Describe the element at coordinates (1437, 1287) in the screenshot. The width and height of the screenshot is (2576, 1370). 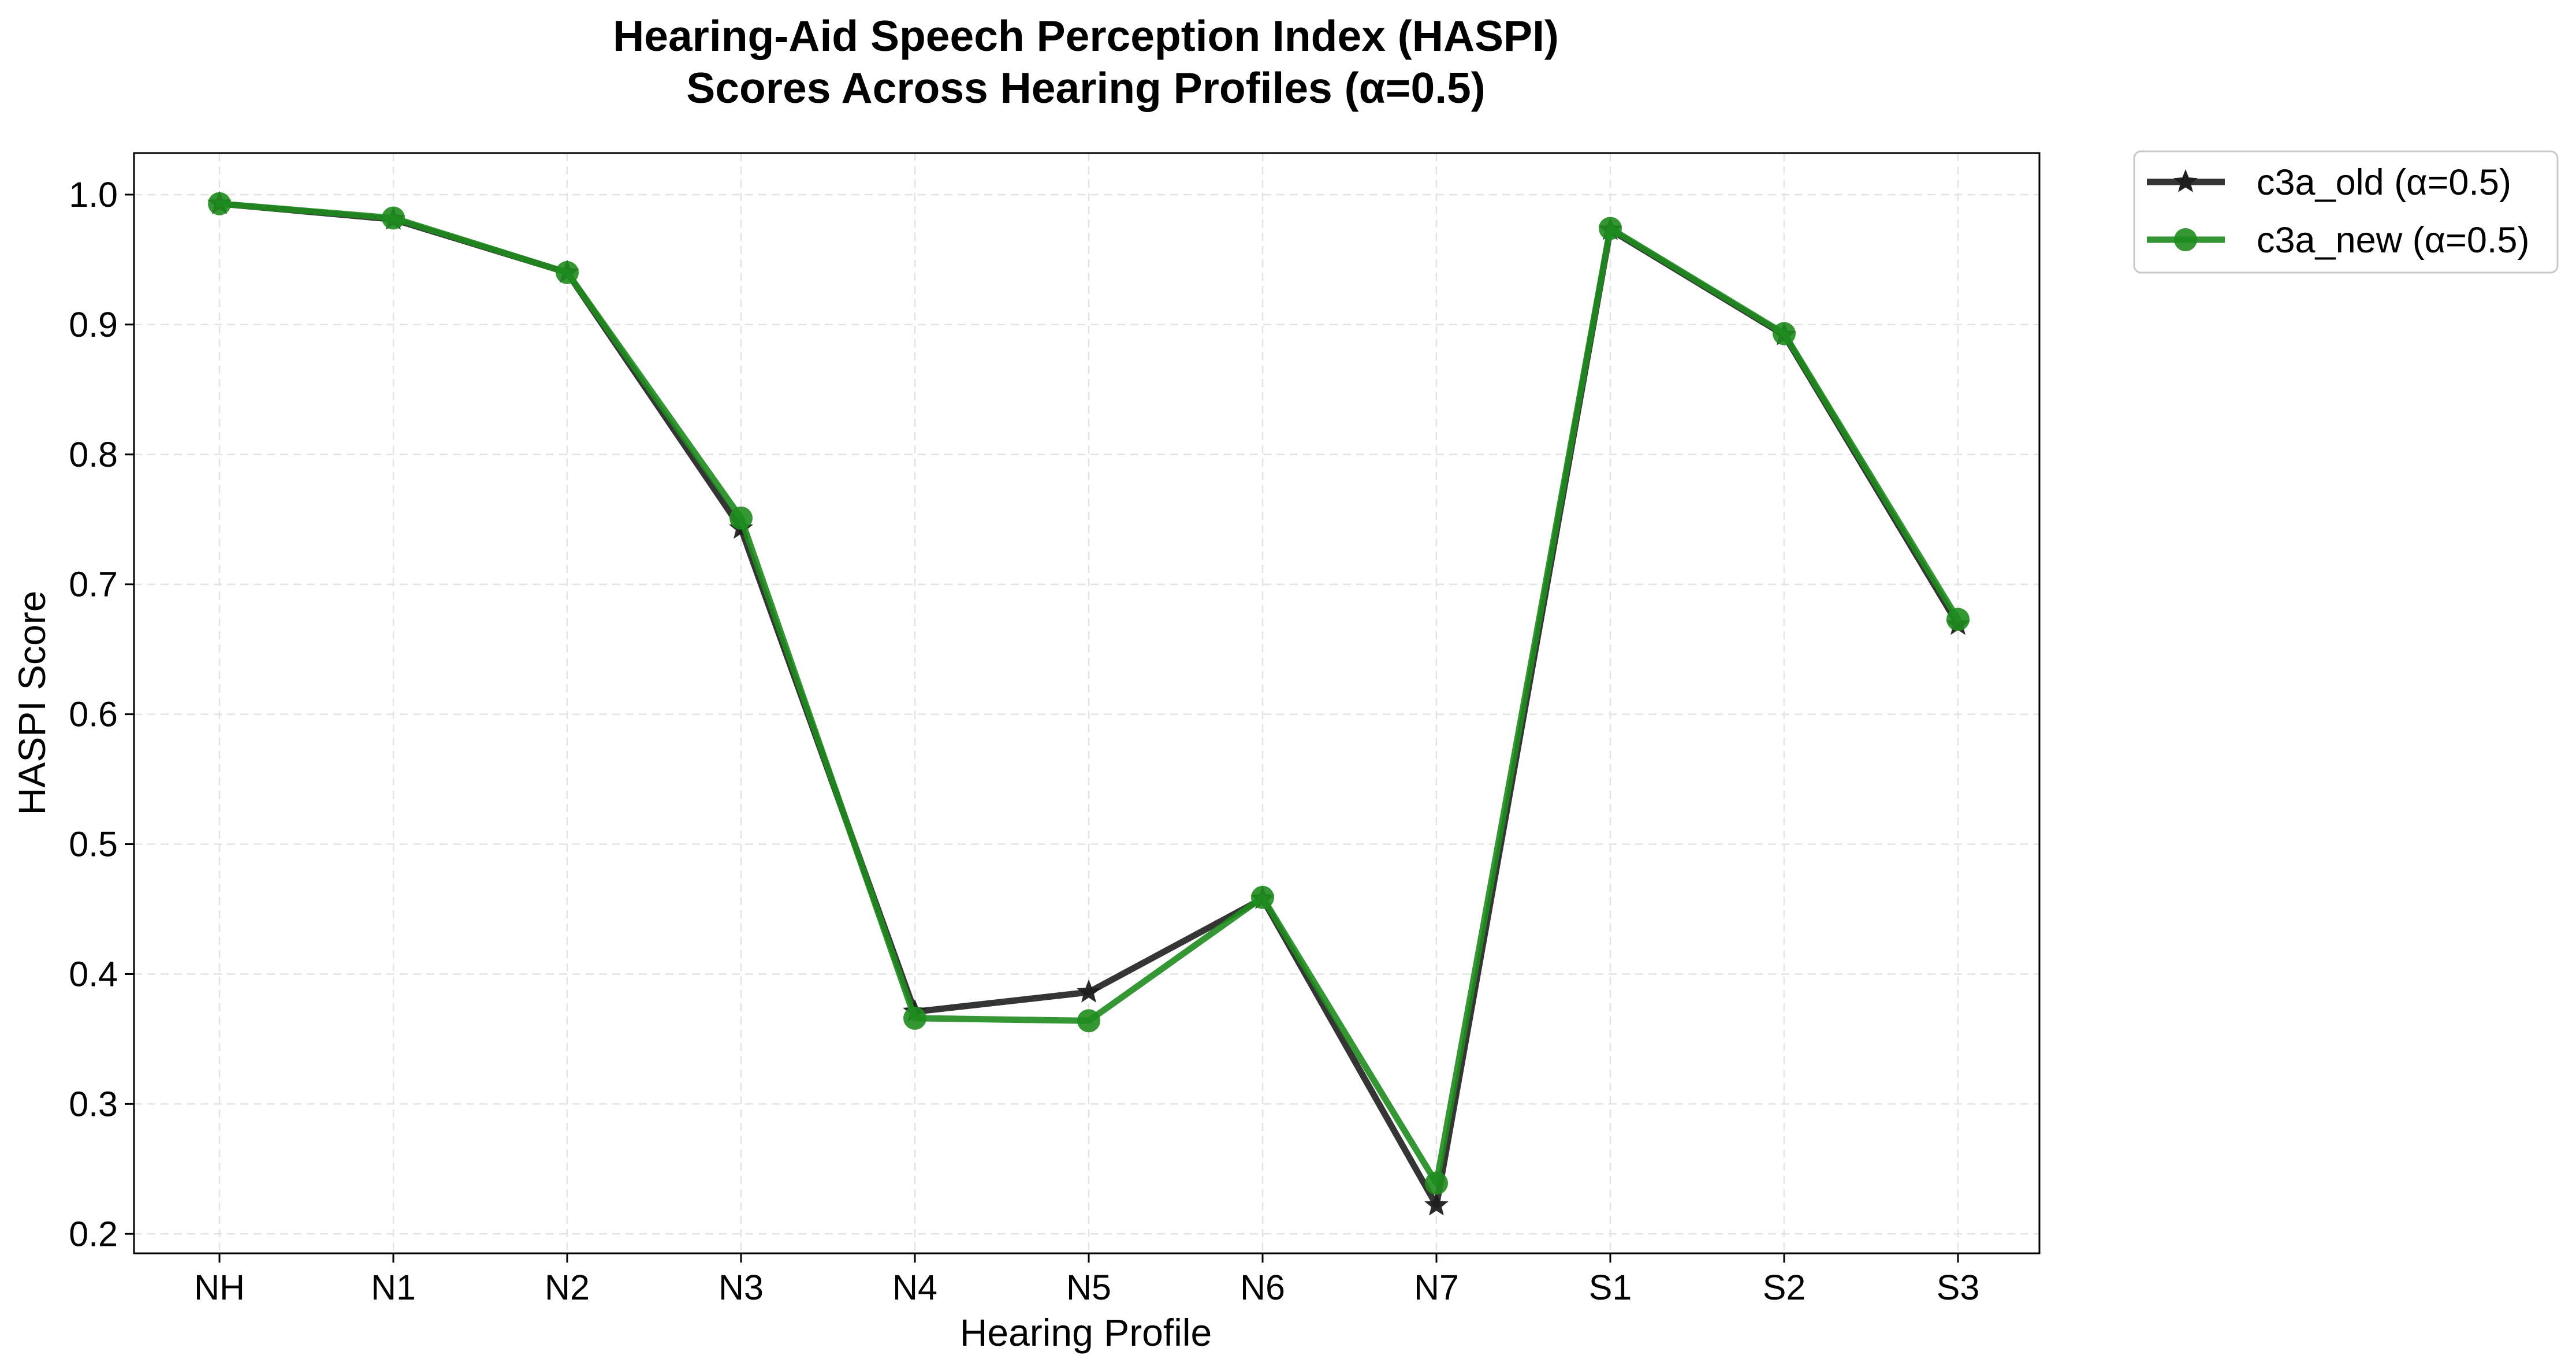
I see `x-tick-label: N7` at that location.